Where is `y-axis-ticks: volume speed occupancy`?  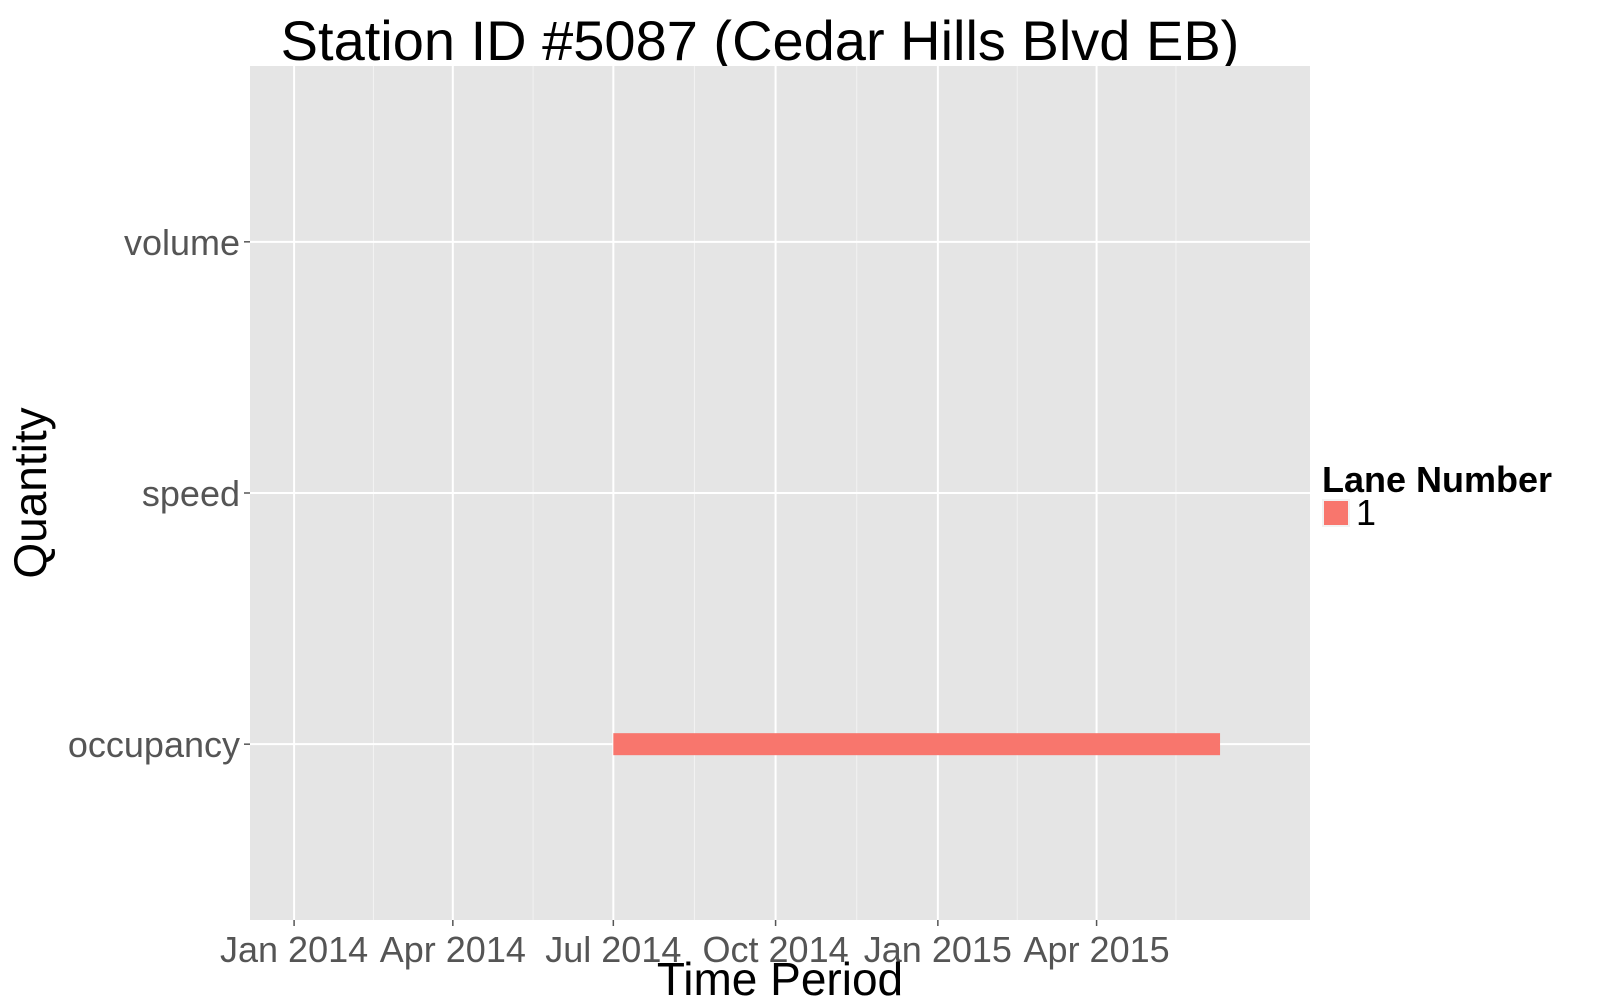 y-axis-ticks: volume speed occupancy is located at coordinates (159, 493).